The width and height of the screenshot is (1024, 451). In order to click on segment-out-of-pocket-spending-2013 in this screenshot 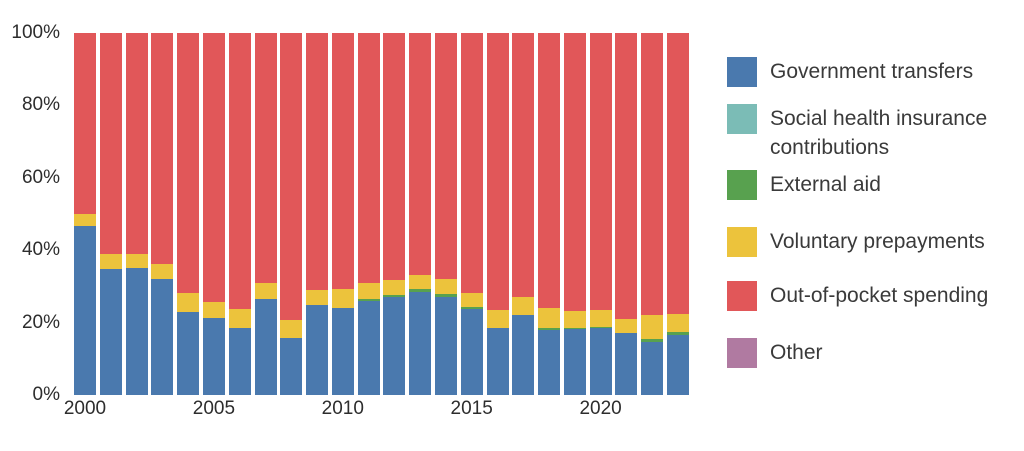, I will do `click(420, 154)`.